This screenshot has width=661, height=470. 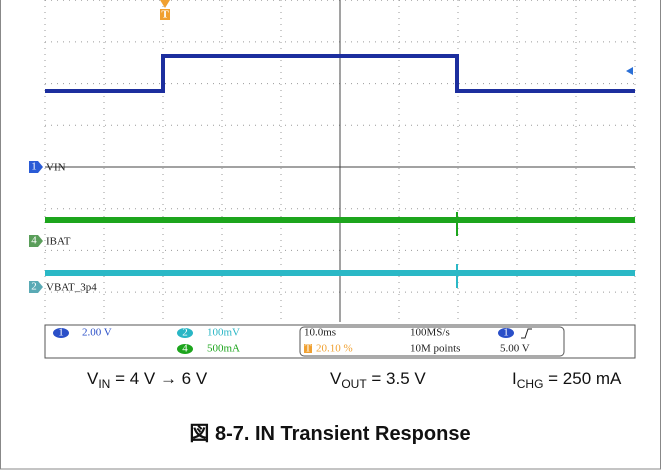 I want to click on subscript: IN, so click(x=104, y=384).